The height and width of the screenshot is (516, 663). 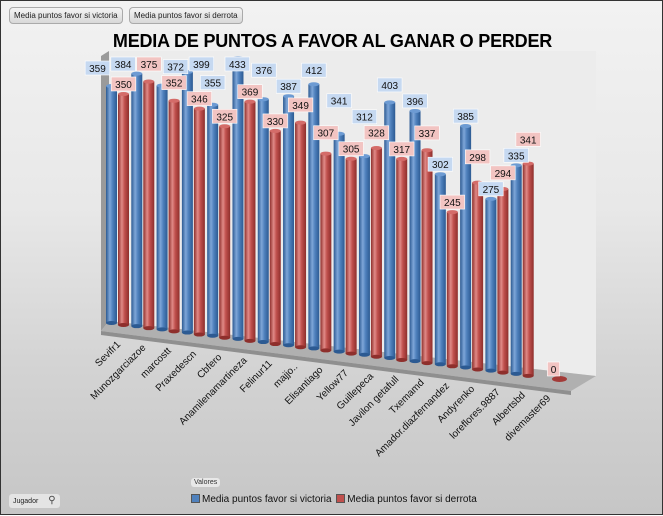 I want to click on data-label-victoria: 302, so click(x=440, y=165).